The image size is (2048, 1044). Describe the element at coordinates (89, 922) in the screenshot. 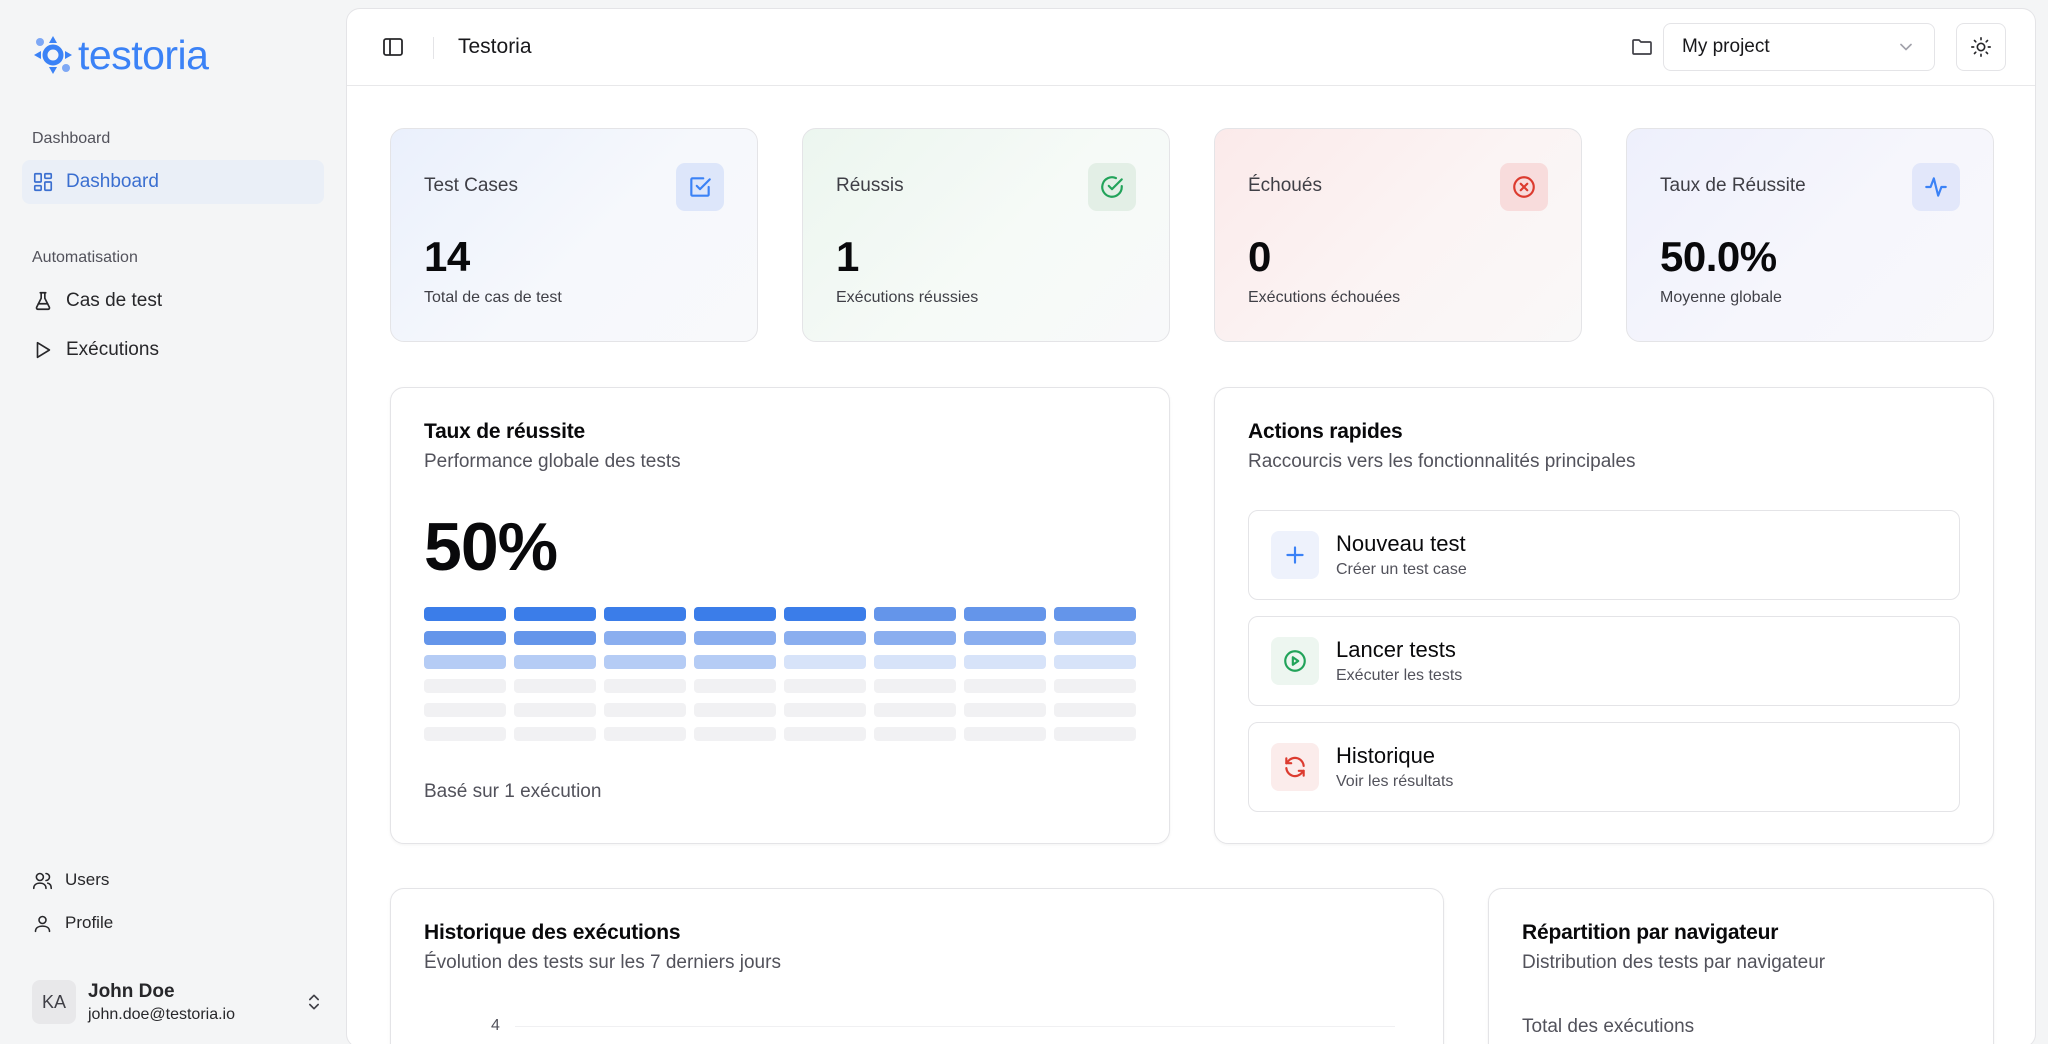

I see `sidebar-item-label: Profile` at that location.